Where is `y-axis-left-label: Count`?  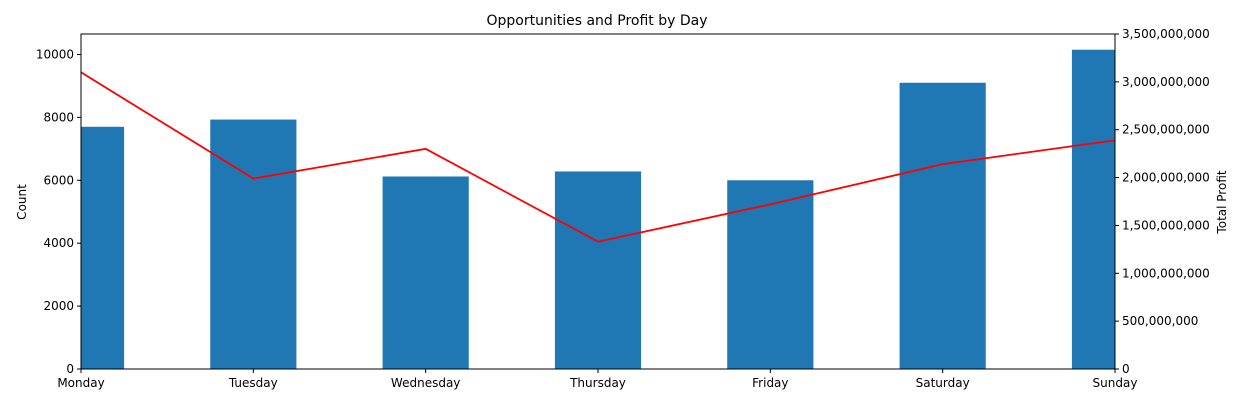 y-axis-left-label: Count is located at coordinates (22, 202).